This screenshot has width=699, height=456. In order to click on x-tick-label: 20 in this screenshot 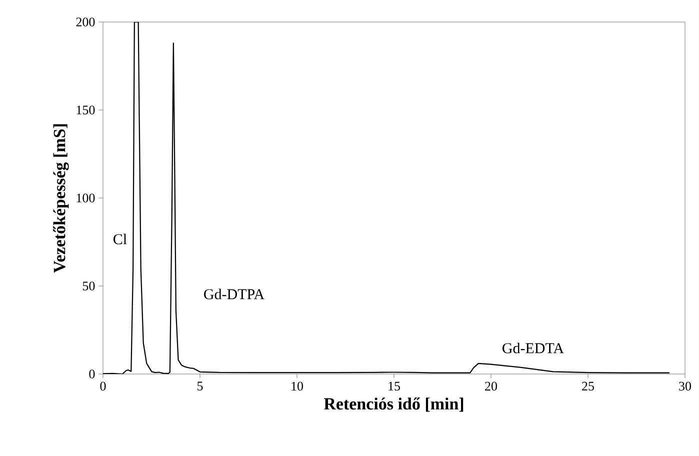, I will do `click(491, 386)`.